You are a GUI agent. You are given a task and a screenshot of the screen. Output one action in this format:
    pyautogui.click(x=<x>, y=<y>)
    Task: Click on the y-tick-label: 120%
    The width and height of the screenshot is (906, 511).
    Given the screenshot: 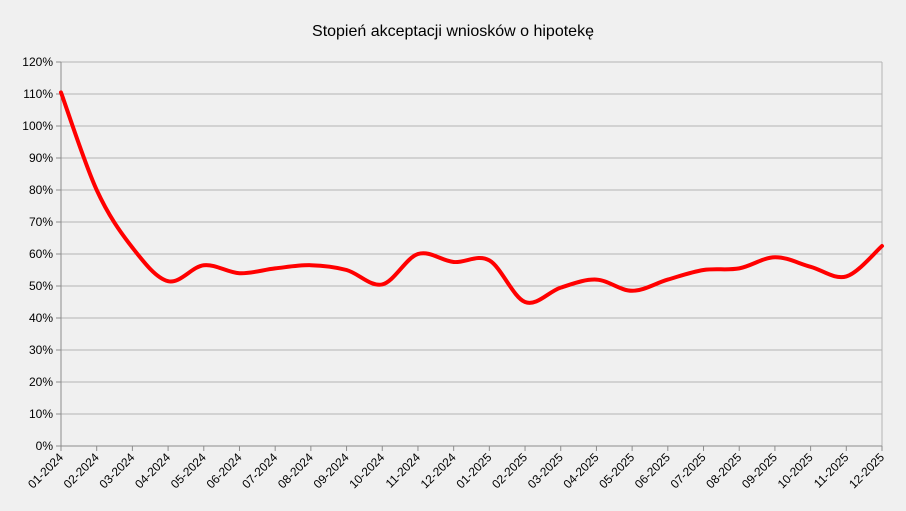 What is the action you would take?
    pyautogui.click(x=37, y=62)
    